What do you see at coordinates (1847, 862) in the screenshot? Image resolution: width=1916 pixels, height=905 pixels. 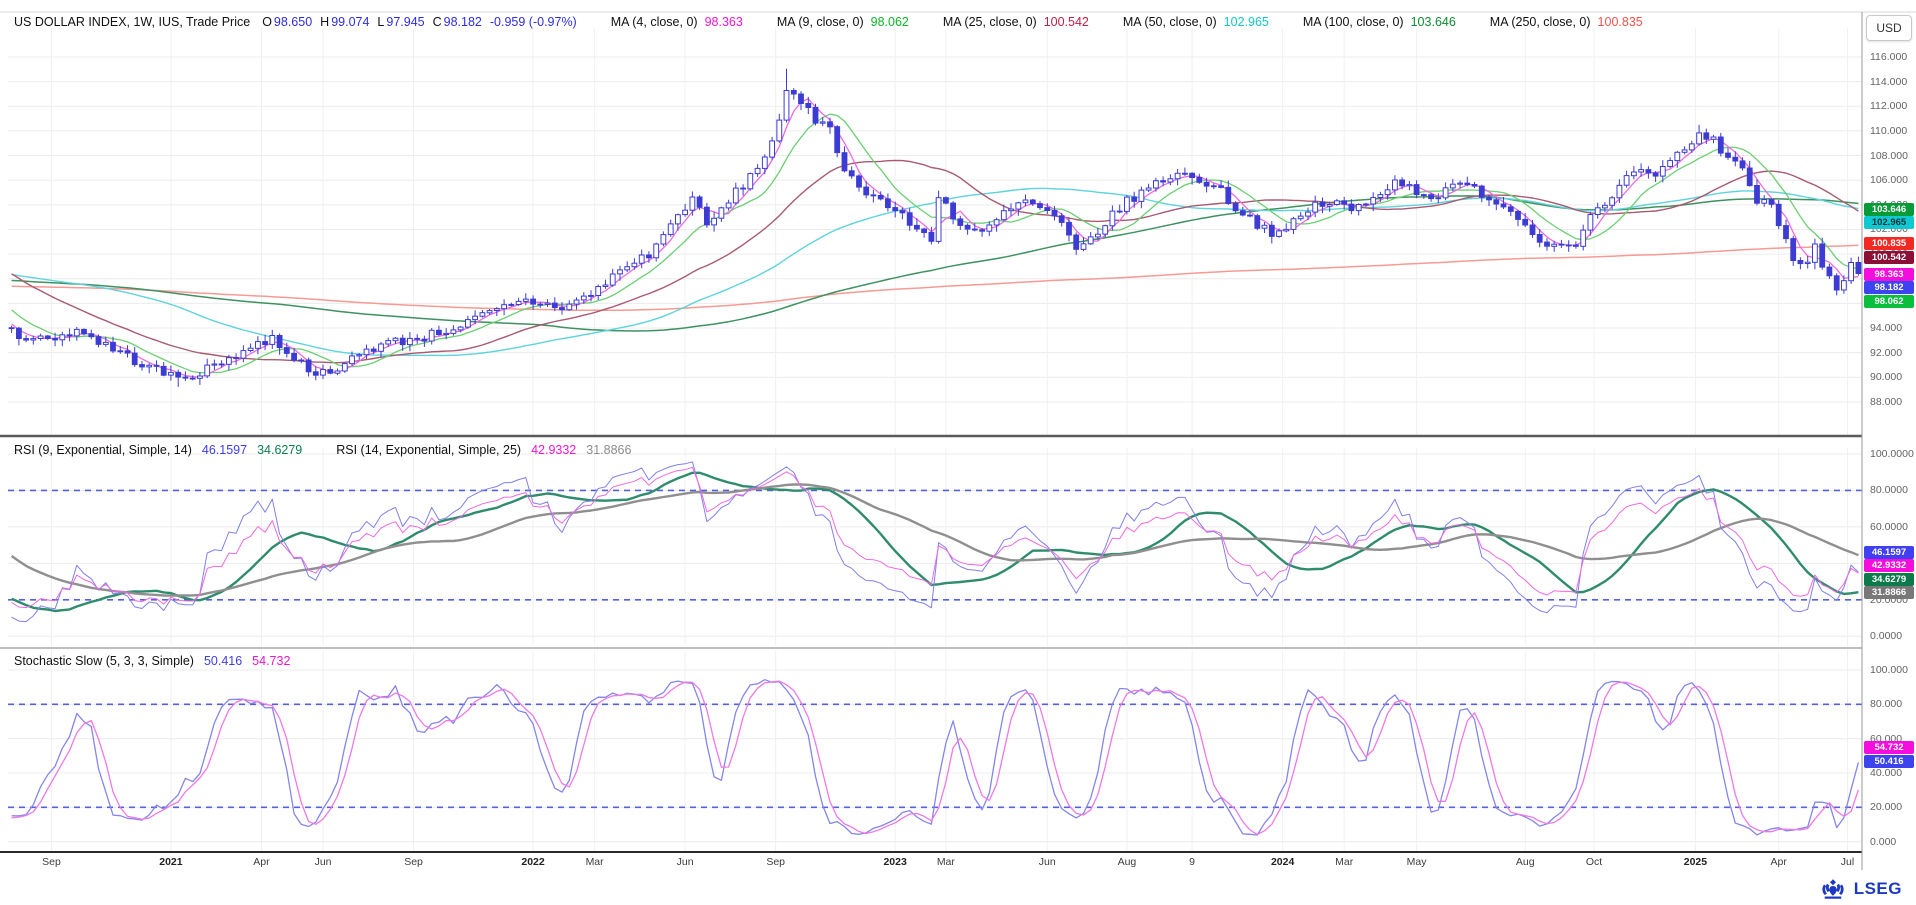 I see `time-axis-label: Jul` at bounding box center [1847, 862].